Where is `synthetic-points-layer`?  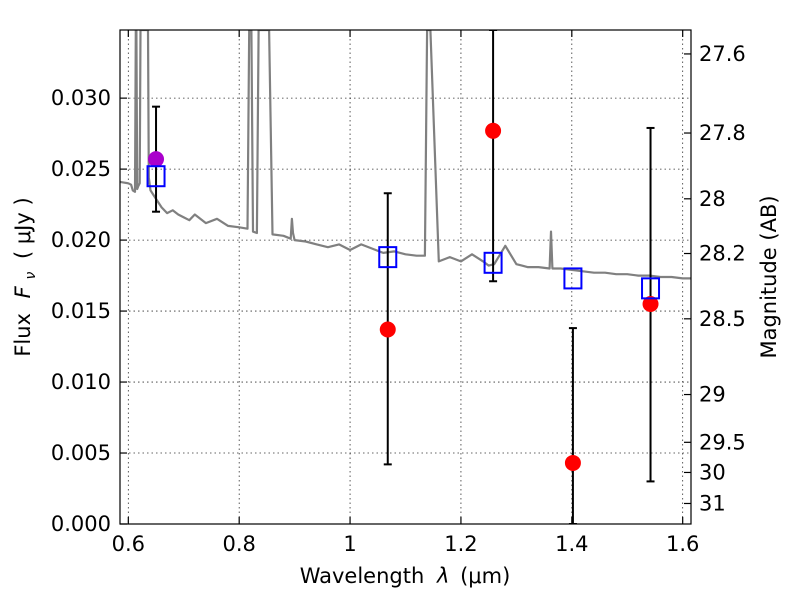 synthetic-points-layer is located at coordinates (403, 232).